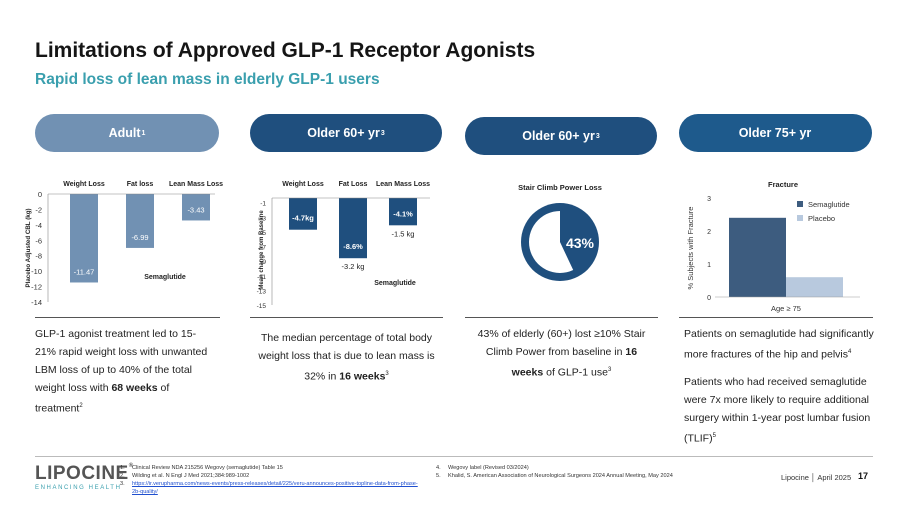 The height and width of the screenshot is (506, 900). Describe the element at coordinates (775, 133) in the screenshot. I see `column-pill-older-75: Older 75+ yr` at that location.